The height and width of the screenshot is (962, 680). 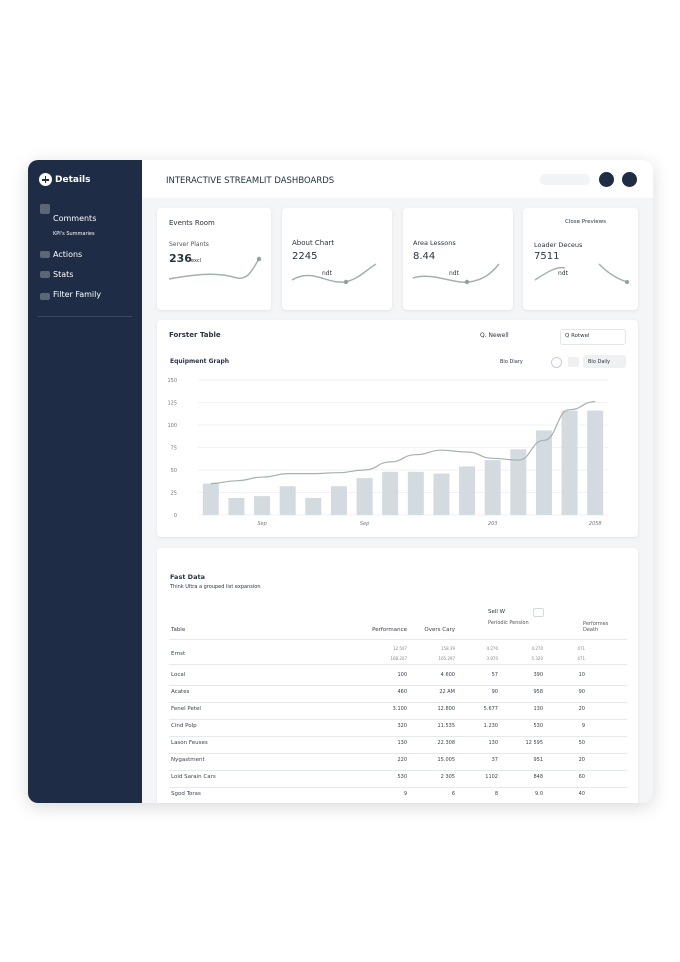 I want to click on kpi-label: Loader Deceus, so click(x=558, y=245).